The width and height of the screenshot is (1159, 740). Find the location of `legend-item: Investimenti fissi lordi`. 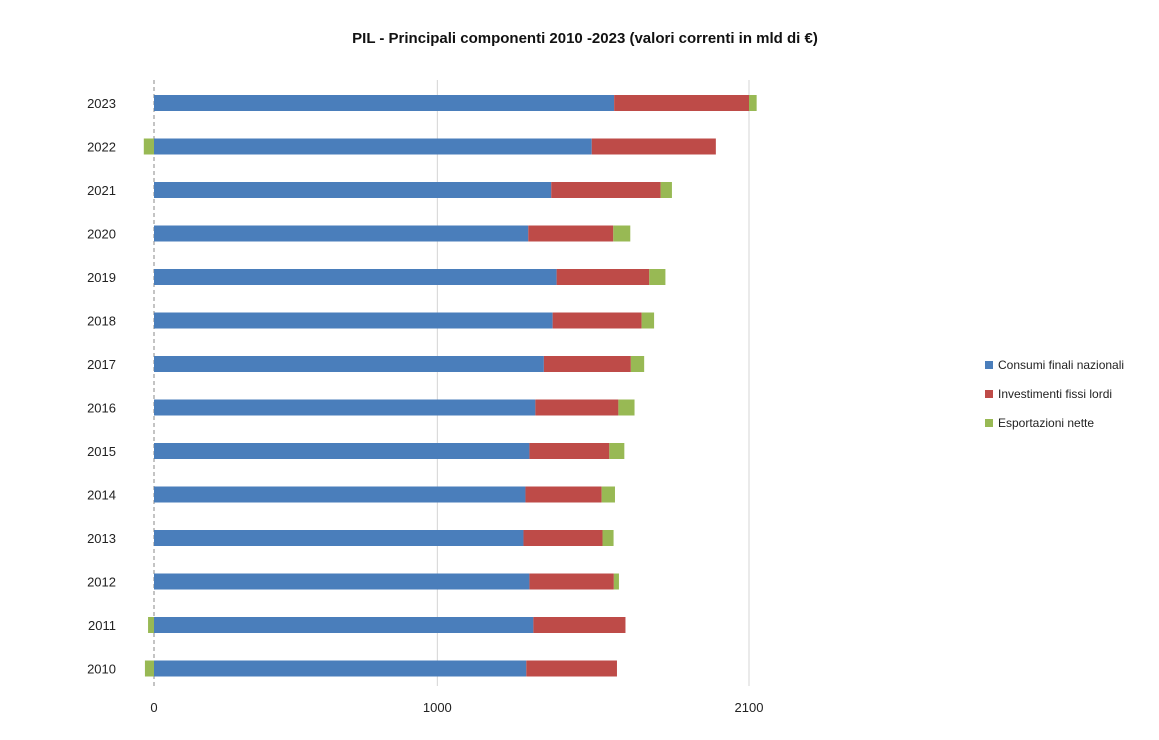

legend-item: Investimenti fissi lordi is located at coordinates (1054, 393).